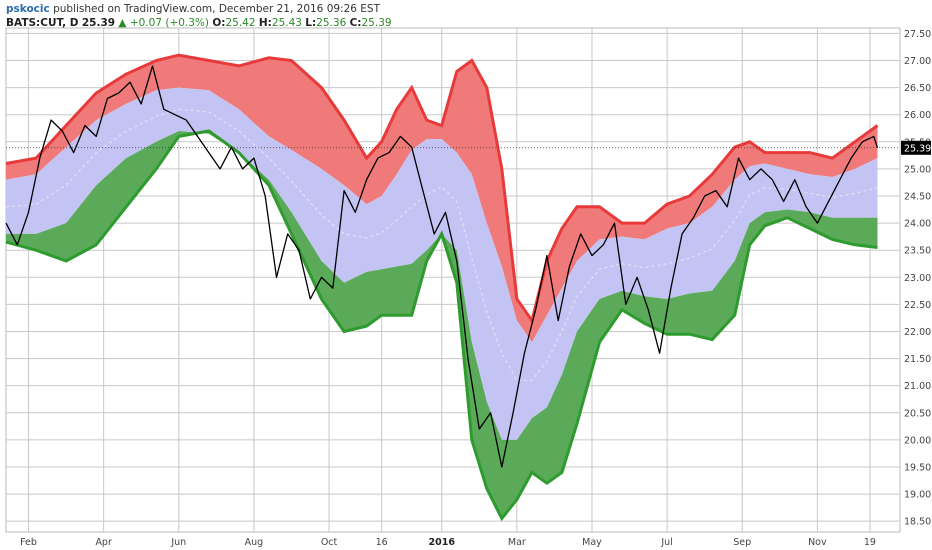 This screenshot has height=550, width=932. What do you see at coordinates (917, 413) in the screenshot?
I see `y-tick-label: 20.50` at bounding box center [917, 413].